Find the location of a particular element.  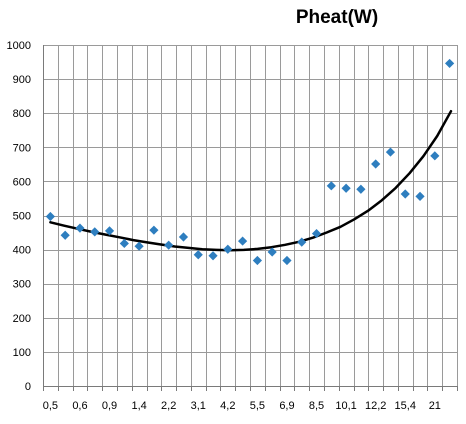

y-tick-label: 600 is located at coordinates (22, 182).